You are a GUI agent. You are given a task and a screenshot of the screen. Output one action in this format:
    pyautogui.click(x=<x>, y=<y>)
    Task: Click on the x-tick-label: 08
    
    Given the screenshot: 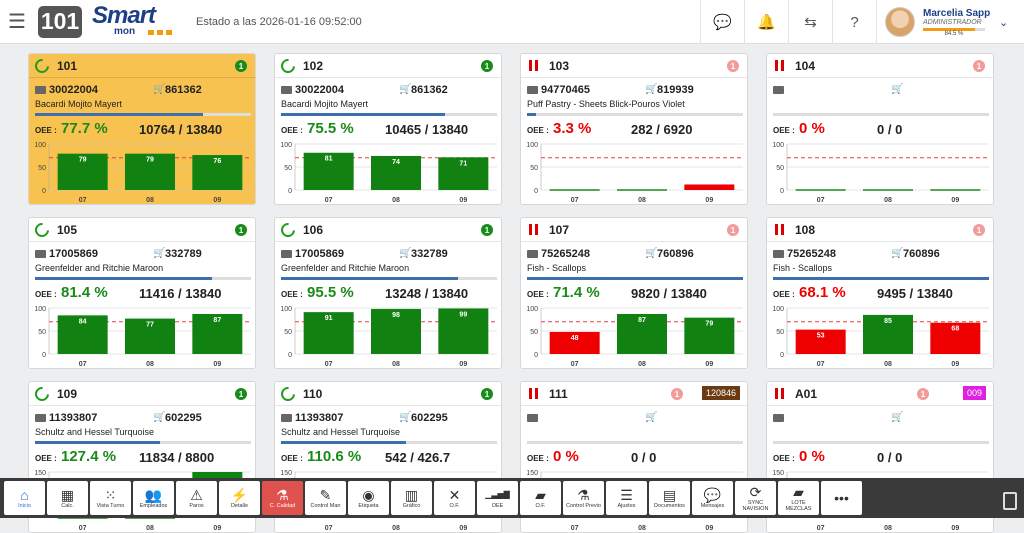 What is the action you would take?
    pyautogui.click(x=642, y=364)
    